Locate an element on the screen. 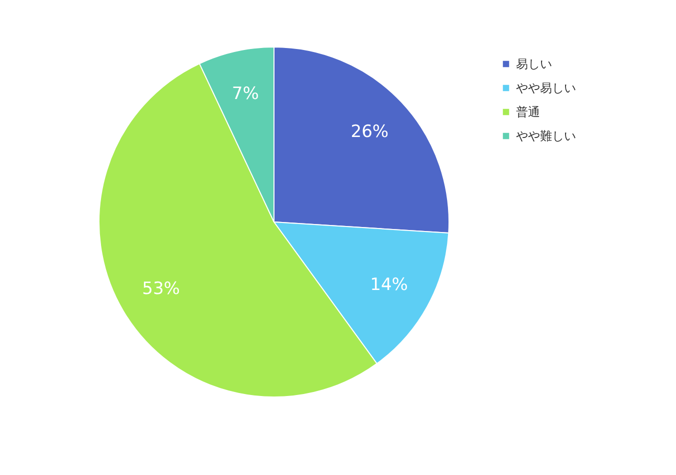 The width and height of the screenshot is (676, 475). legend-label: やや易しい is located at coordinates (546, 88).